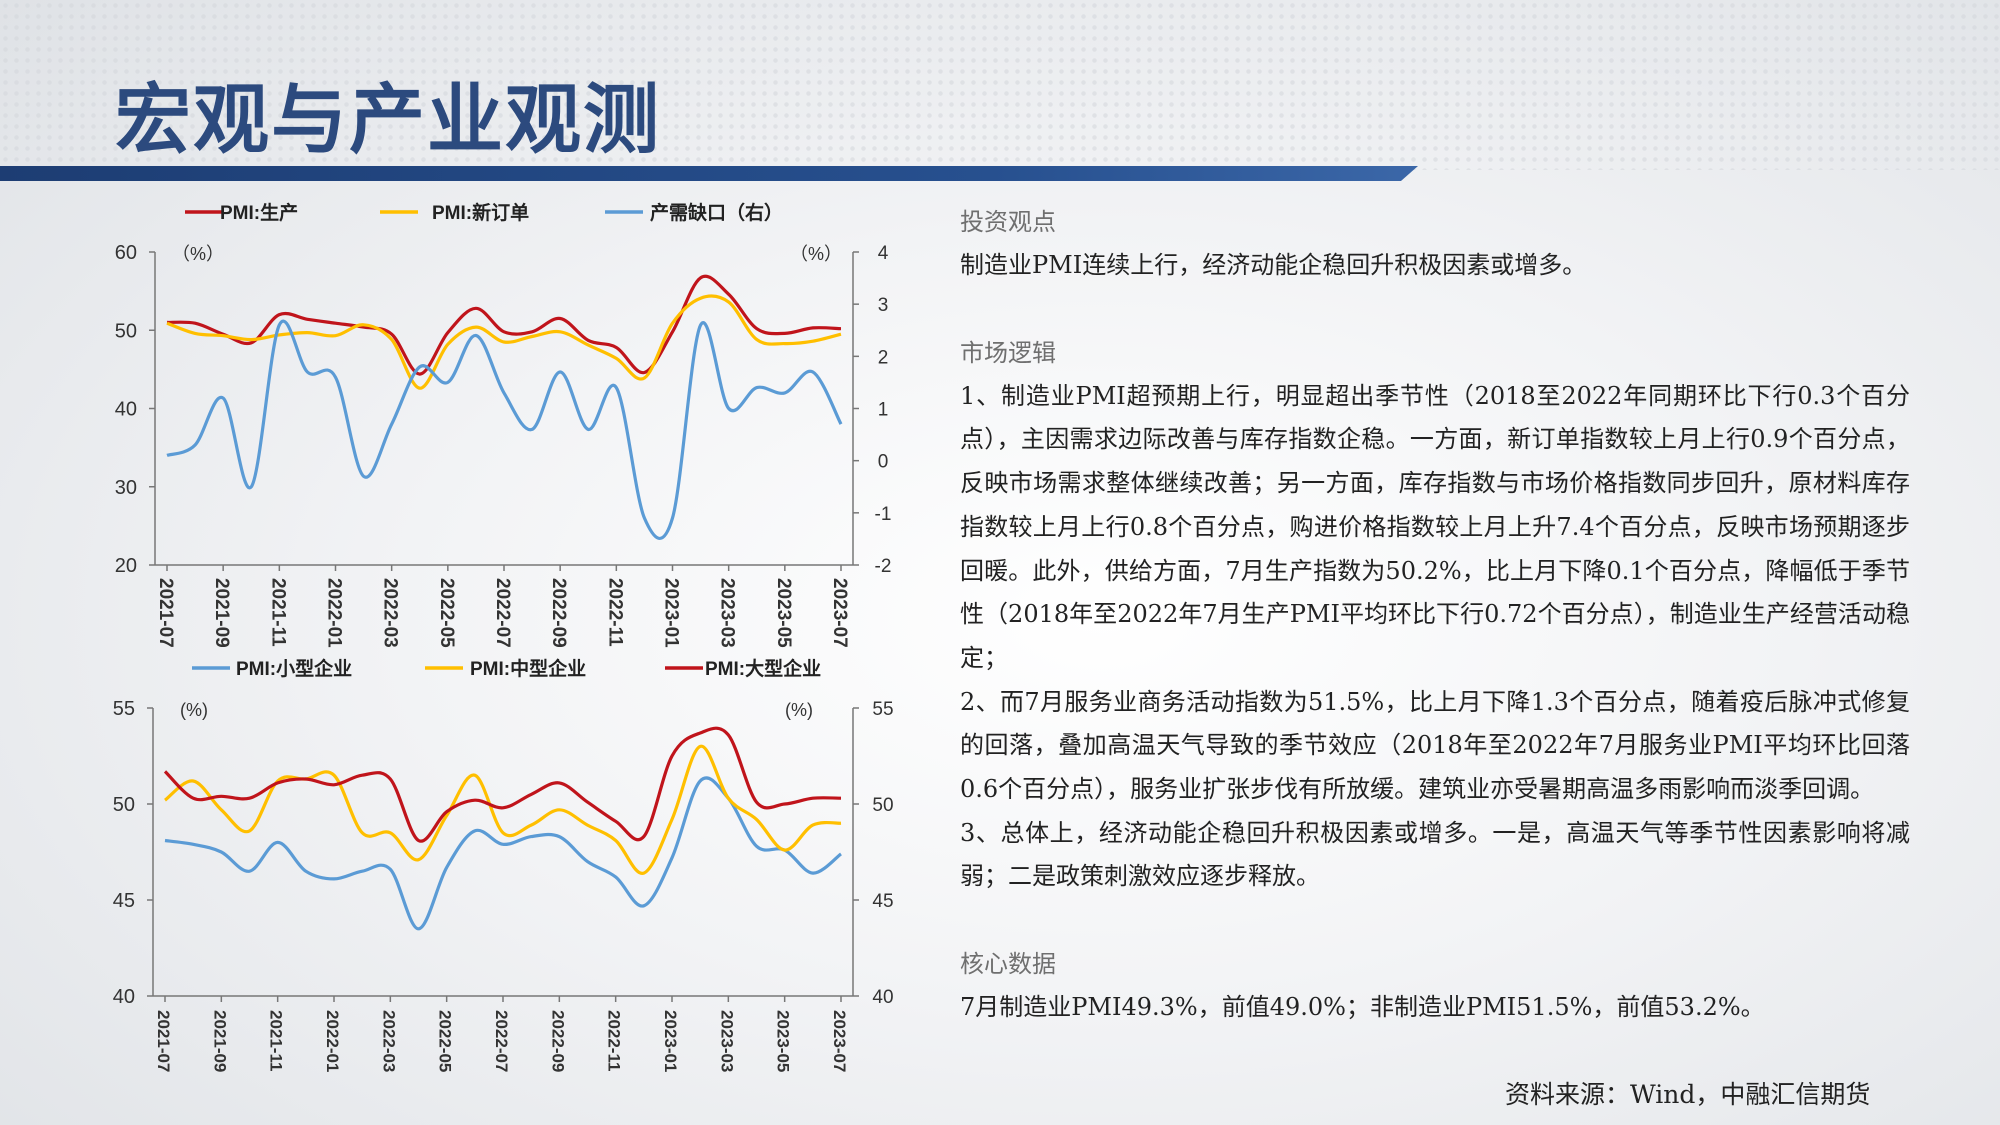  I want to click on chart2-left-tick-label: 40, so click(124, 997).